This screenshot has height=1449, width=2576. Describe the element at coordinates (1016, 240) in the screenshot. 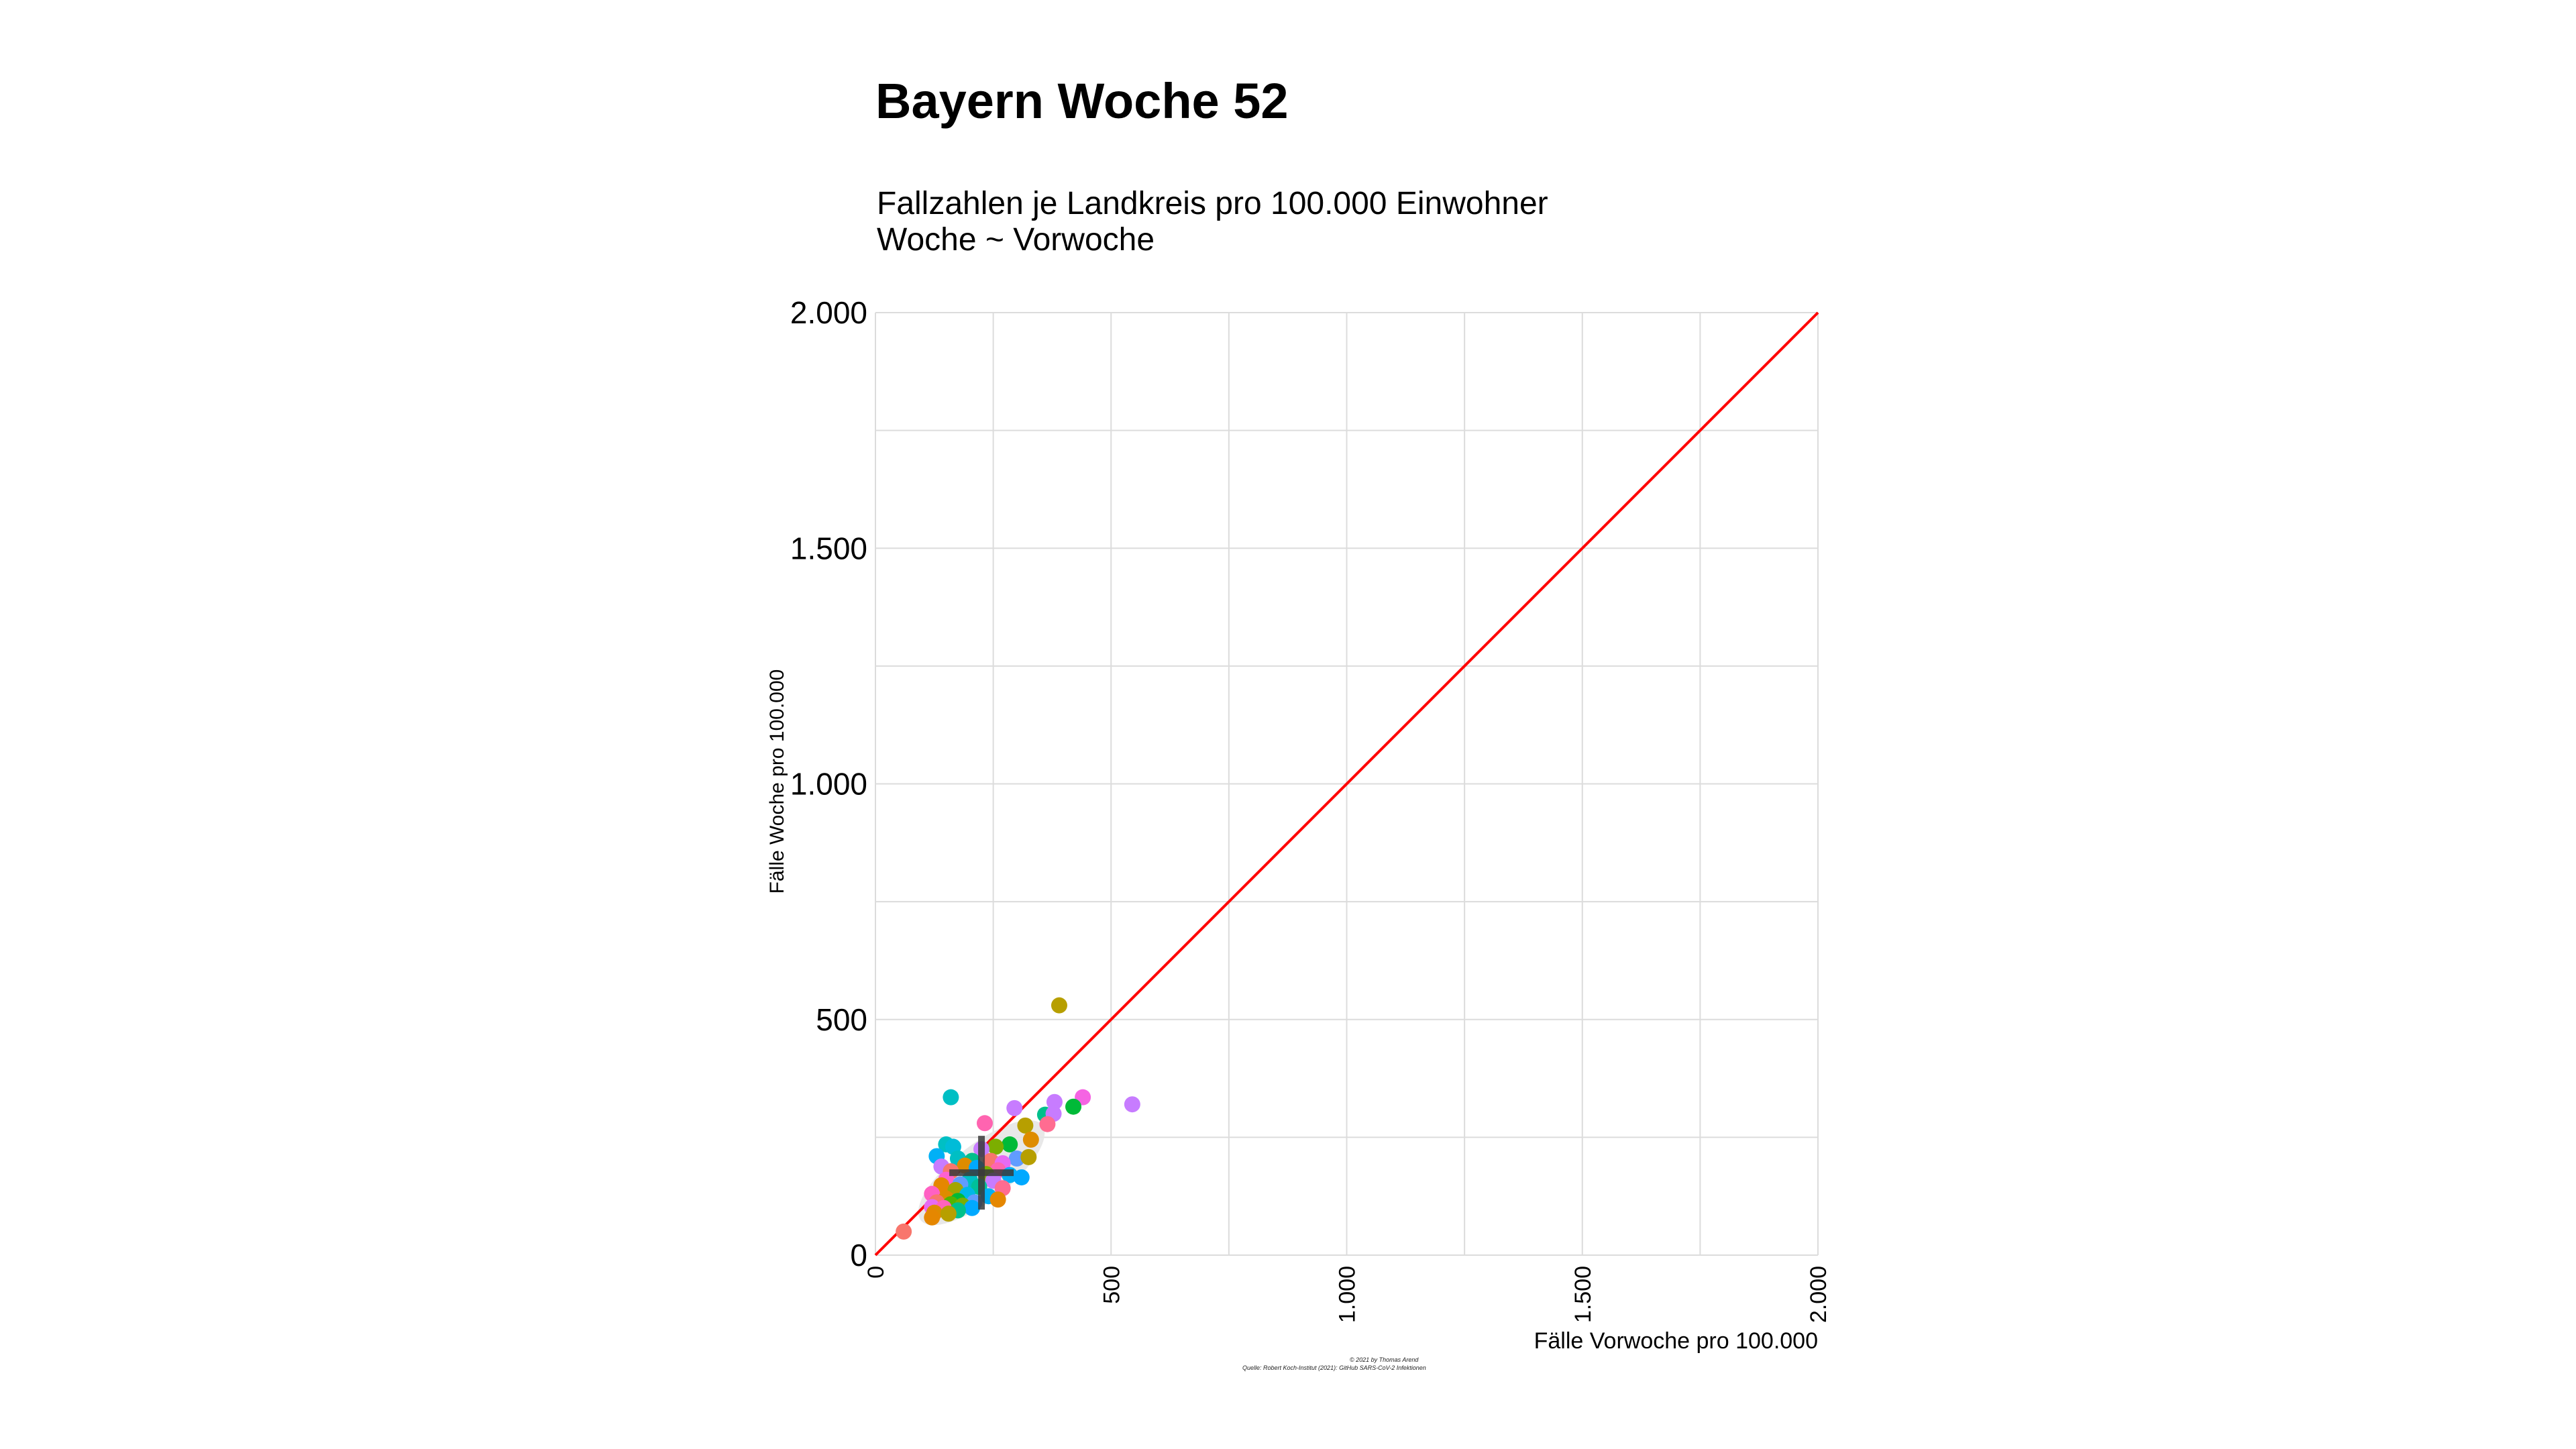

I see `chart-subtitle-line-2: Woche ~ Vorwoche` at that location.